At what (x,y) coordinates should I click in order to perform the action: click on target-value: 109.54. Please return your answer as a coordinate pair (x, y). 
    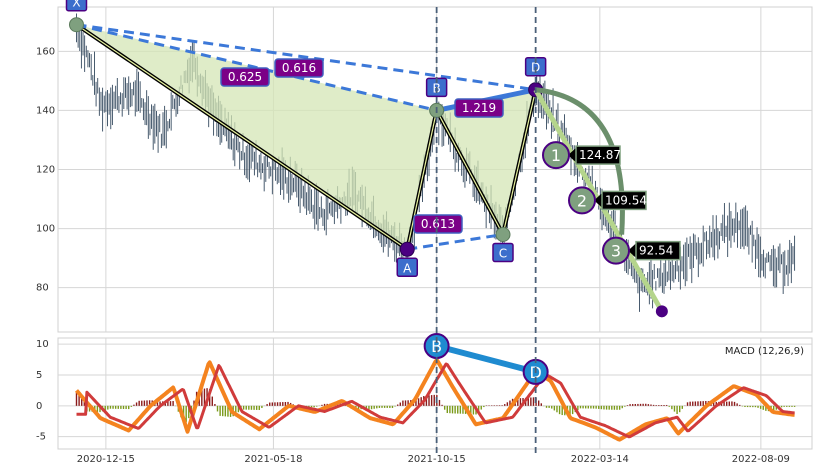
    Looking at the image, I should click on (626, 200).